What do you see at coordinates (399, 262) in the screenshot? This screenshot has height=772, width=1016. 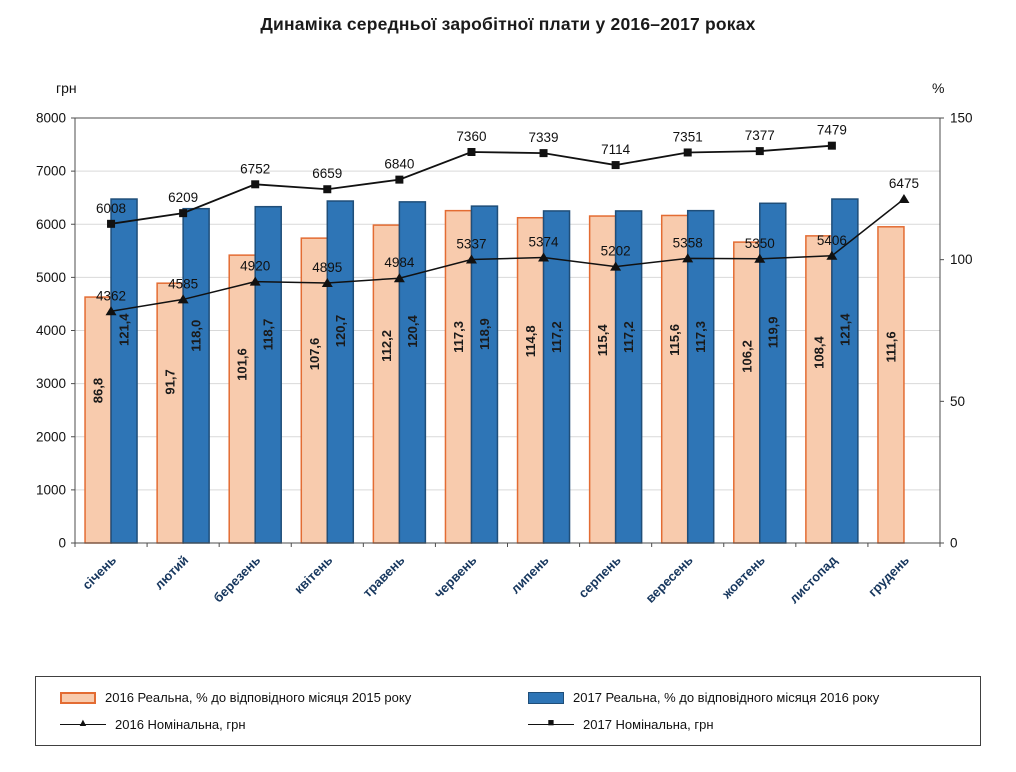 I see `line-value-label: 4984` at bounding box center [399, 262].